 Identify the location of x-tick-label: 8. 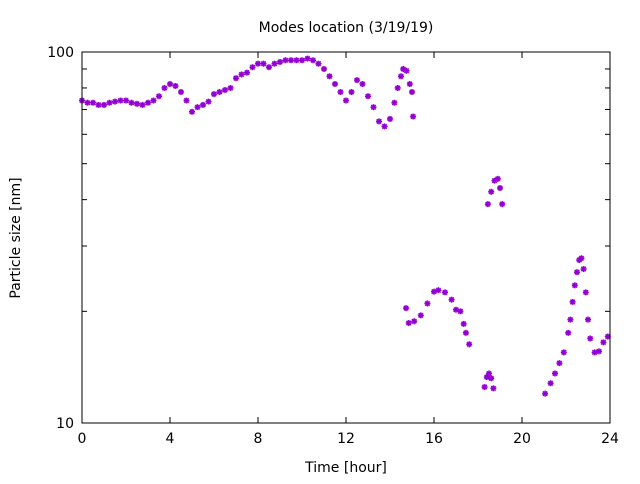
(258, 439).